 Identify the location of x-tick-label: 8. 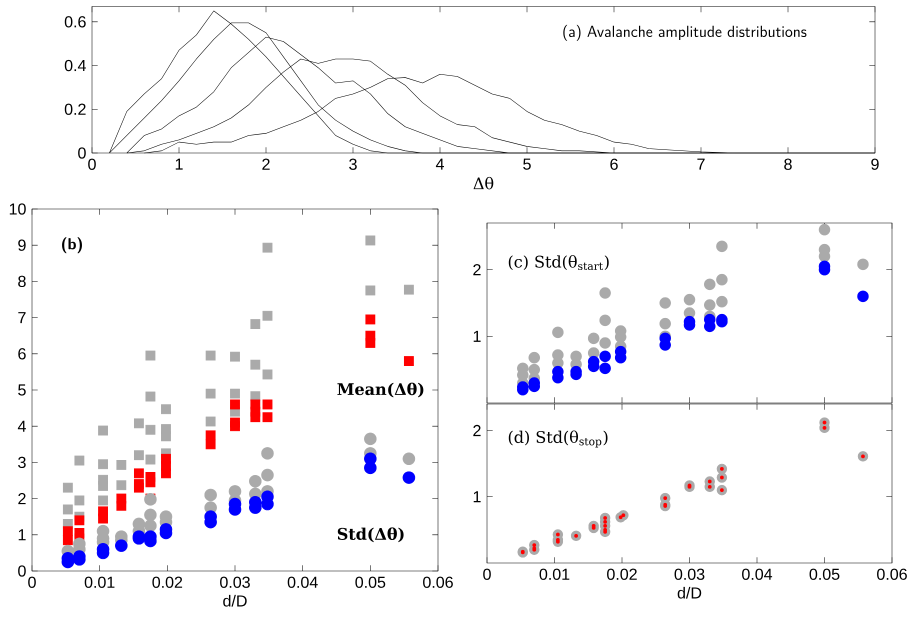
(788, 164).